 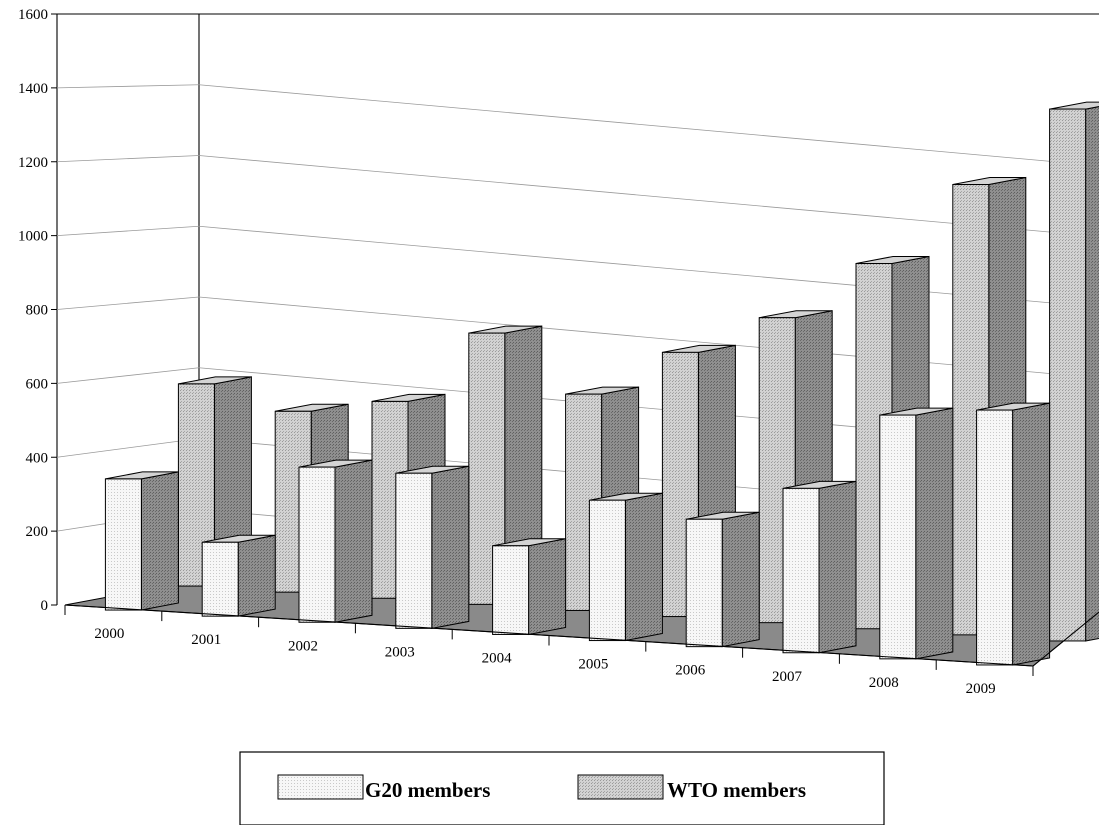 I want to click on bar-wto-2009-side, so click(x=1092, y=374).